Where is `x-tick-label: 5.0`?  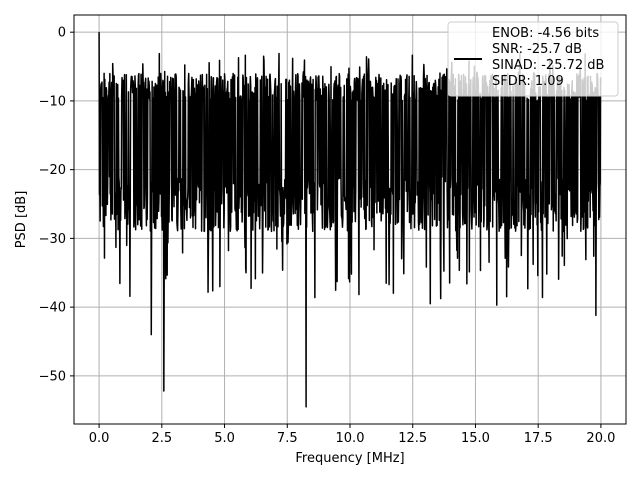
x-tick-label: 5.0 is located at coordinates (224, 438).